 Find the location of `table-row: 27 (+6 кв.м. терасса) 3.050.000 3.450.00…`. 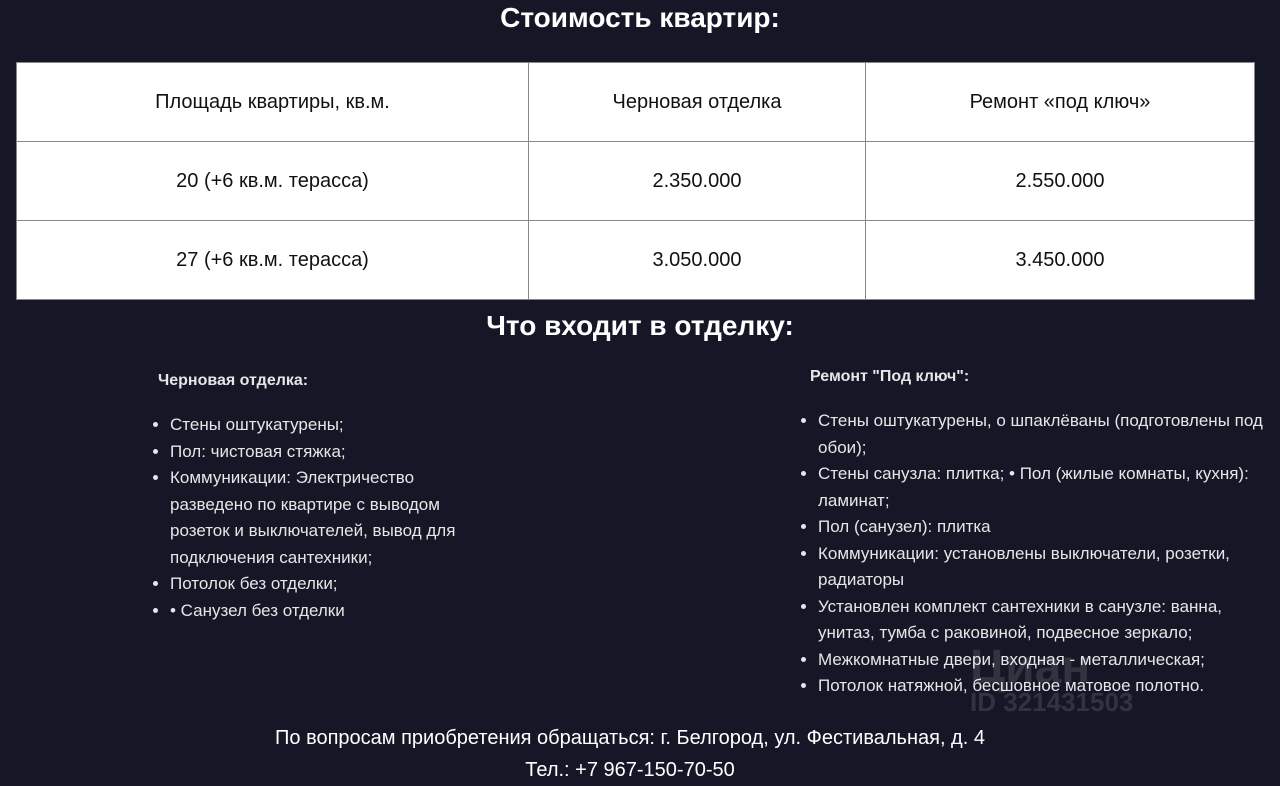

table-row: 27 (+6 кв.м. терасса) 3.050.000 3.450.00… is located at coordinates (635, 260).